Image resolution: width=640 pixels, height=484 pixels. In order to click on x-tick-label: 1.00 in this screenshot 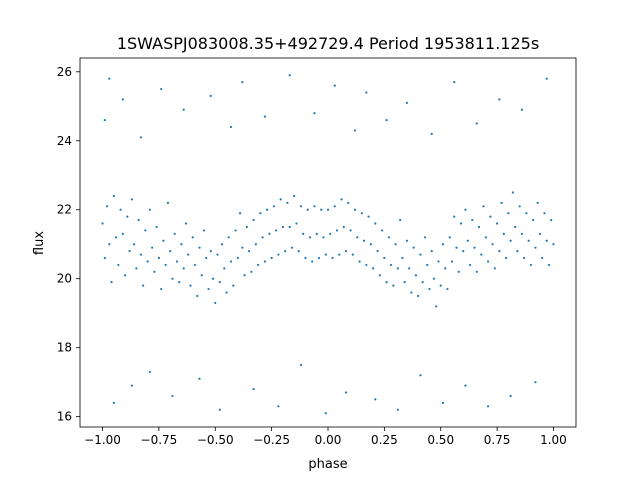, I will do `click(553, 440)`.